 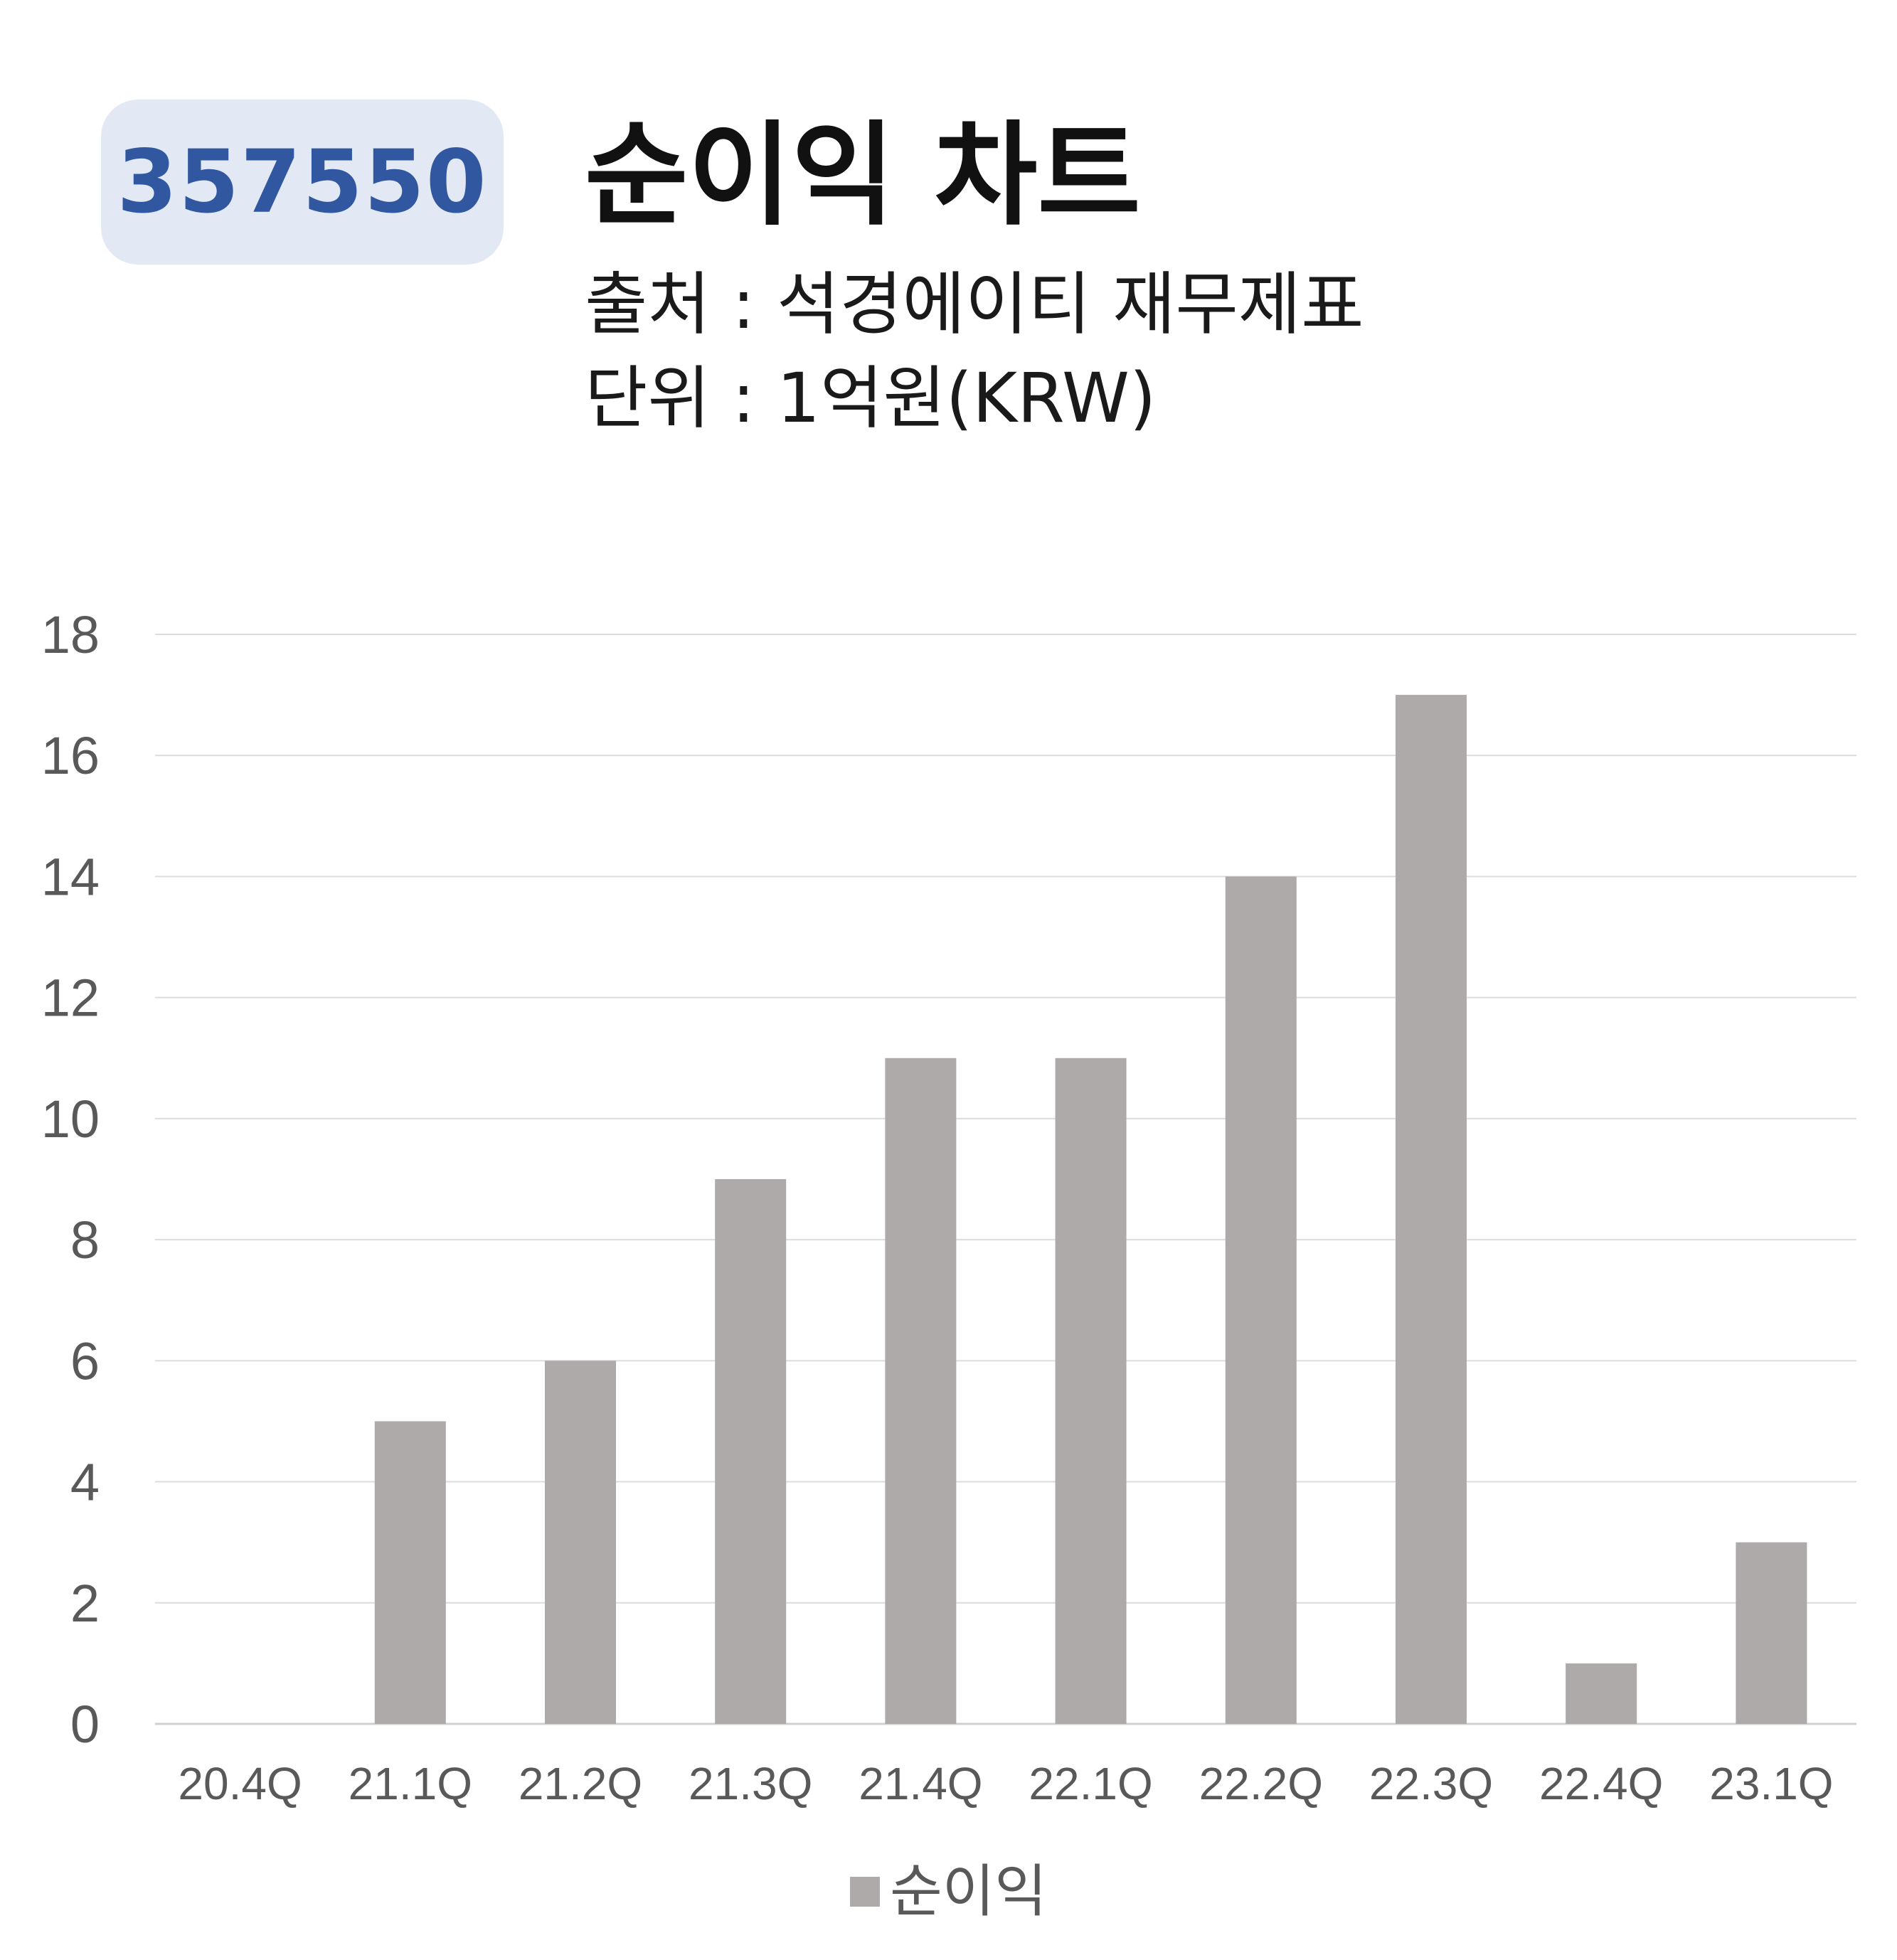 I want to click on bar-23.1Q, so click(x=1771, y=1633).